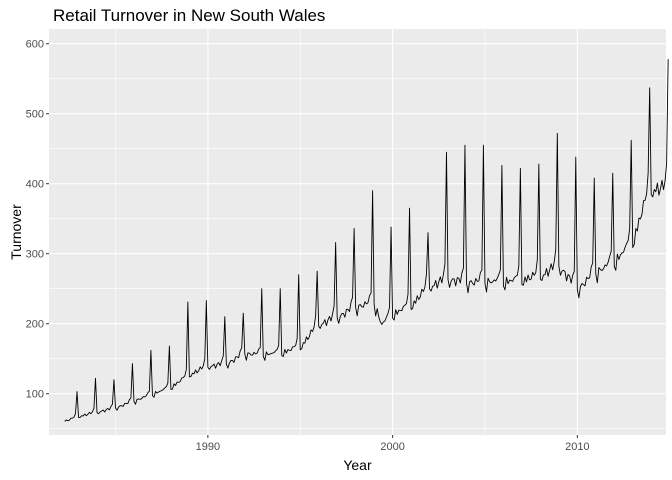 The image size is (672, 480). What do you see at coordinates (35, 185) in the screenshot?
I see `y-tick-label: 400` at bounding box center [35, 185].